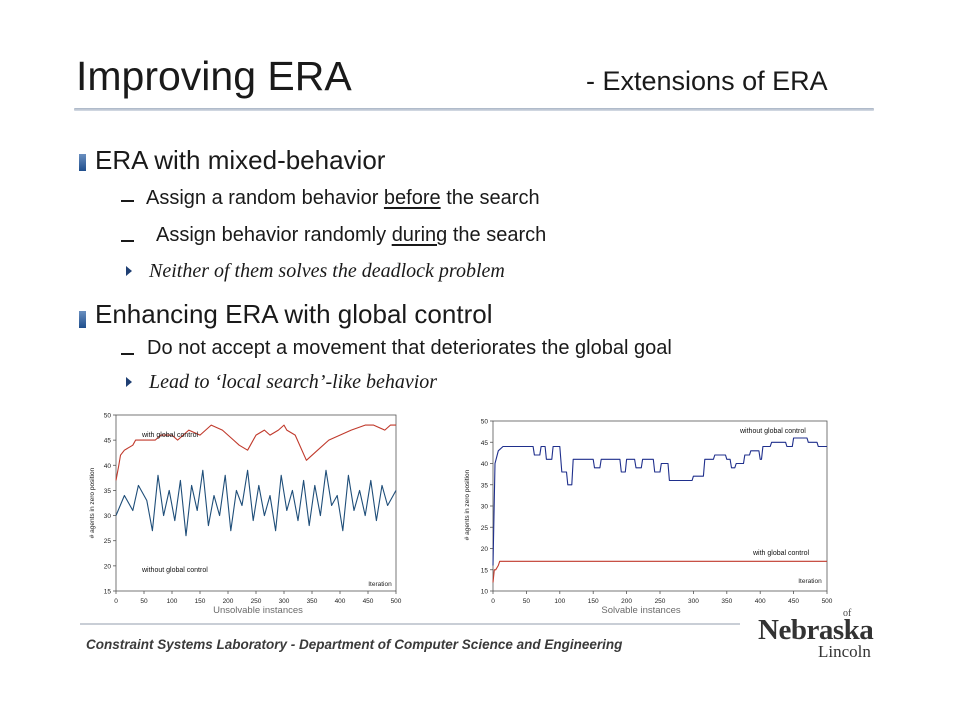 This screenshot has width=960, height=720. Describe the element at coordinates (707, 81) in the screenshot. I see `slide-subtitle: - Extensions of ERA` at that location.